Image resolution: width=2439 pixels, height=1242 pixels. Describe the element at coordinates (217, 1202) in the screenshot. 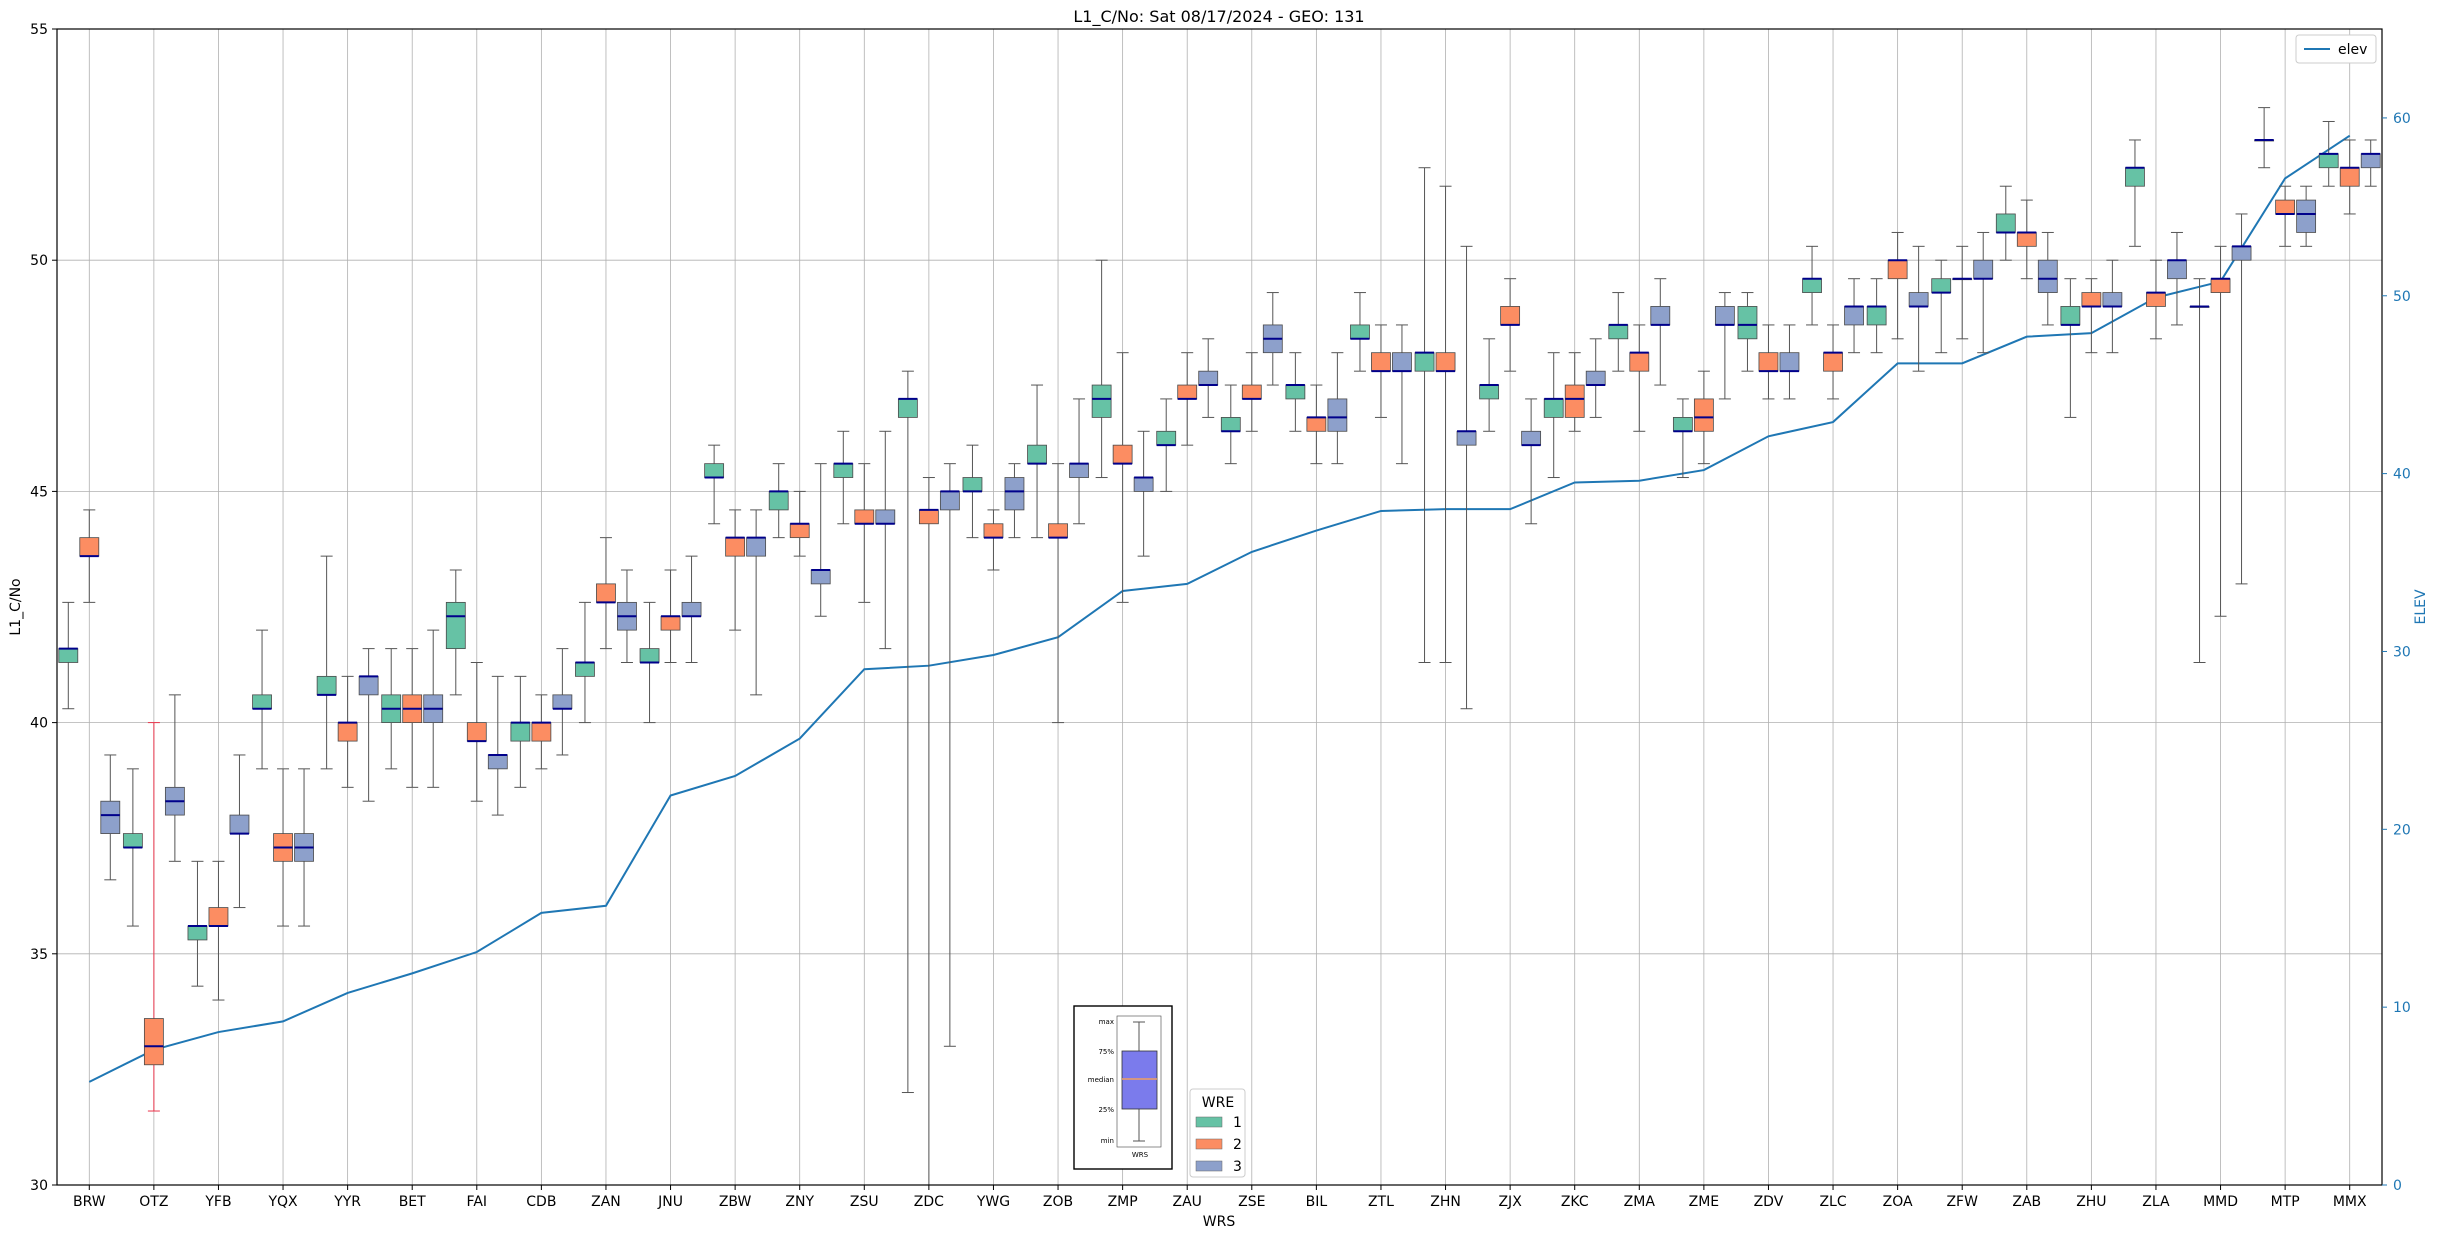

I see `x-tick-label: YFB` at that location.